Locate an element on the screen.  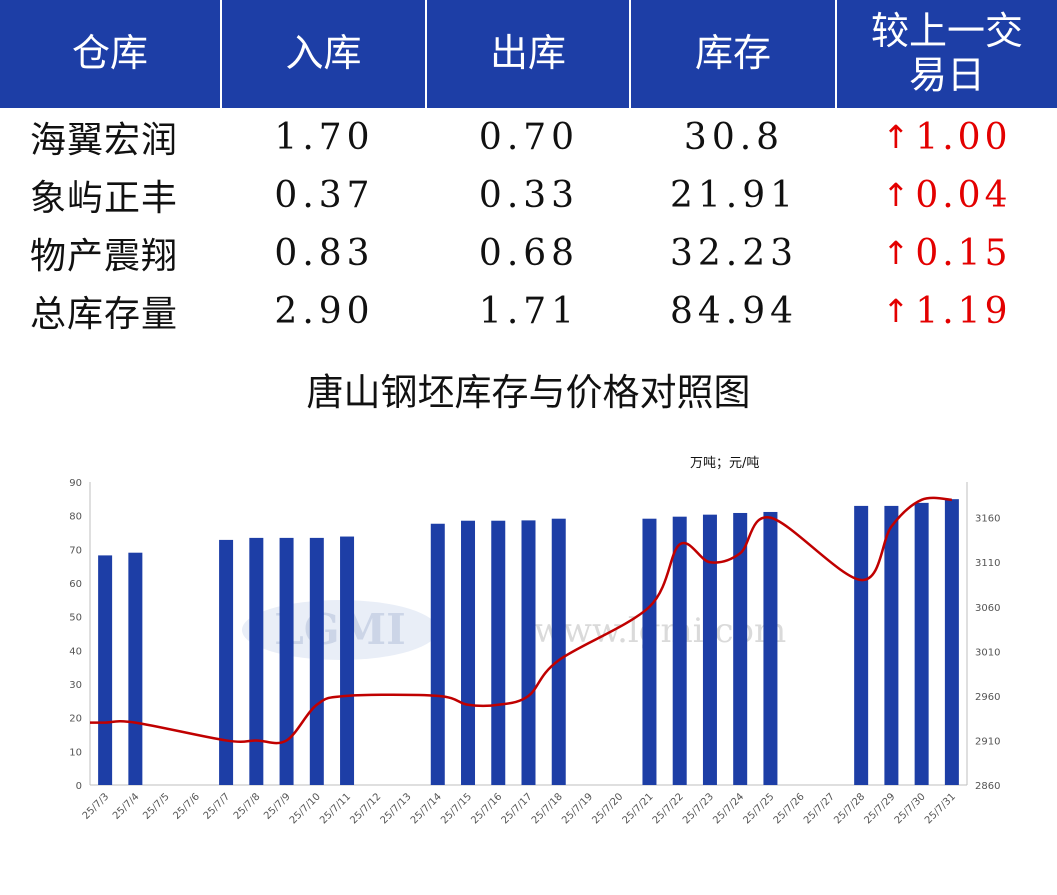
x-tick-label: 25/7/22 is located at coordinates (668, 808).